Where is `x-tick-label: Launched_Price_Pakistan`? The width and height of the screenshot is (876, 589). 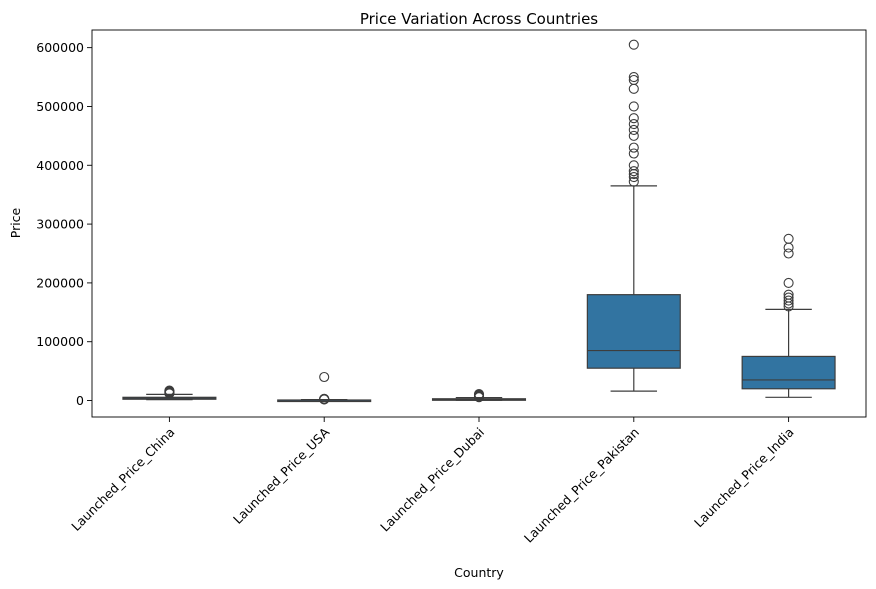 x-tick-label: Launched_Price_Pakistan is located at coordinates (581, 485).